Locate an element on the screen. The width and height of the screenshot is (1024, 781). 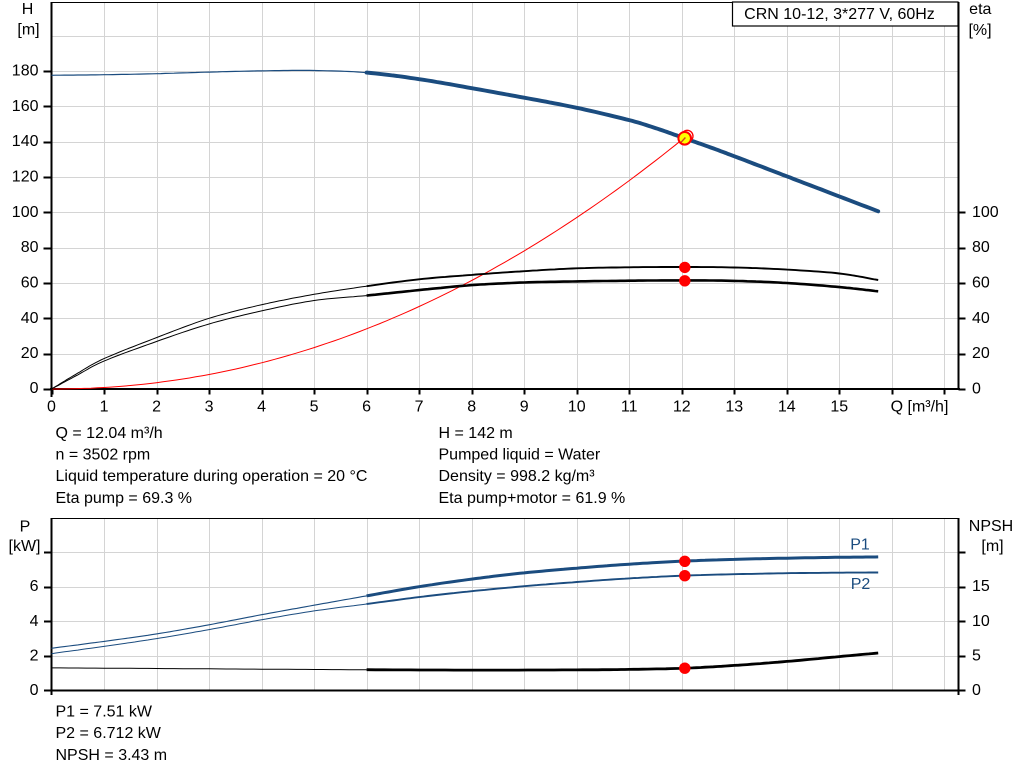
svg-text: P2 = 6.712 kW is located at coordinates (109, 733).